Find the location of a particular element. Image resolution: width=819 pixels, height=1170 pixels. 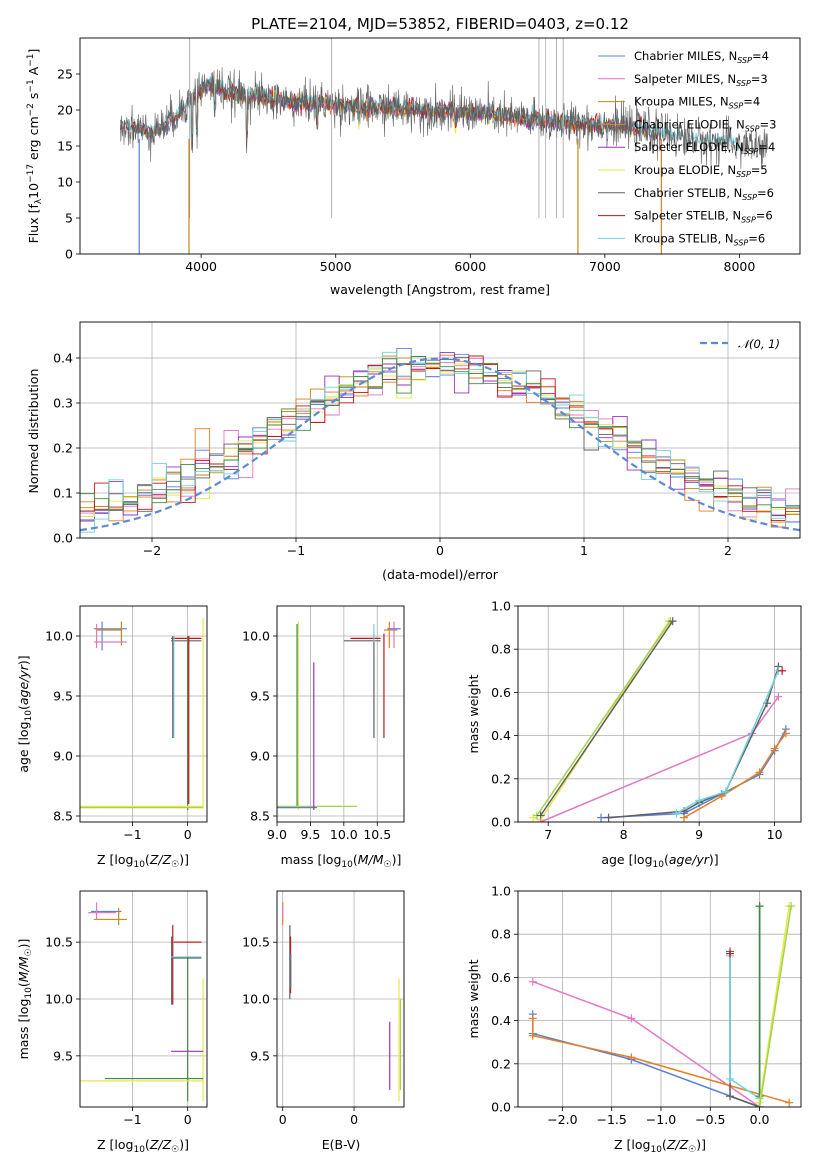

residual-xlabel: (data-model)/error is located at coordinates (440, 574).